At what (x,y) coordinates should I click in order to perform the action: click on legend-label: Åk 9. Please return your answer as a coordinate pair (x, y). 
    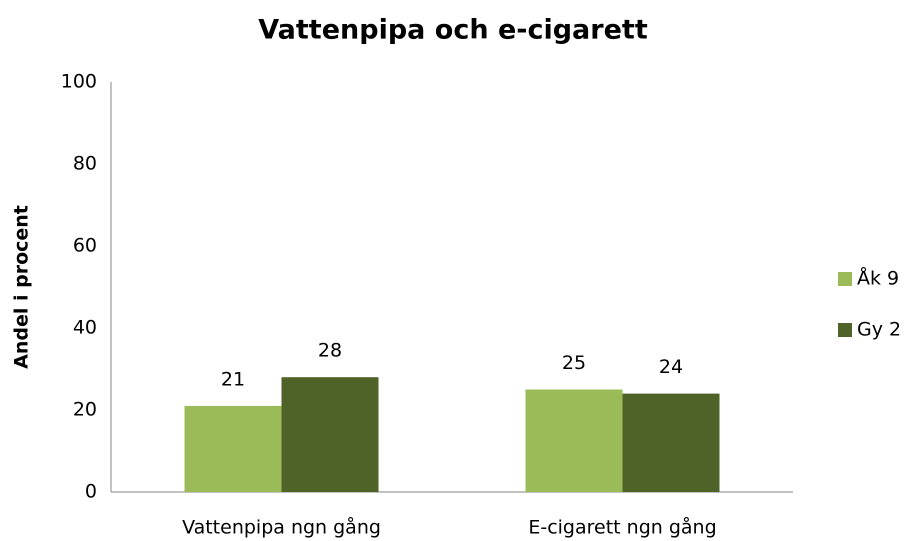
    Looking at the image, I should click on (878, 278).